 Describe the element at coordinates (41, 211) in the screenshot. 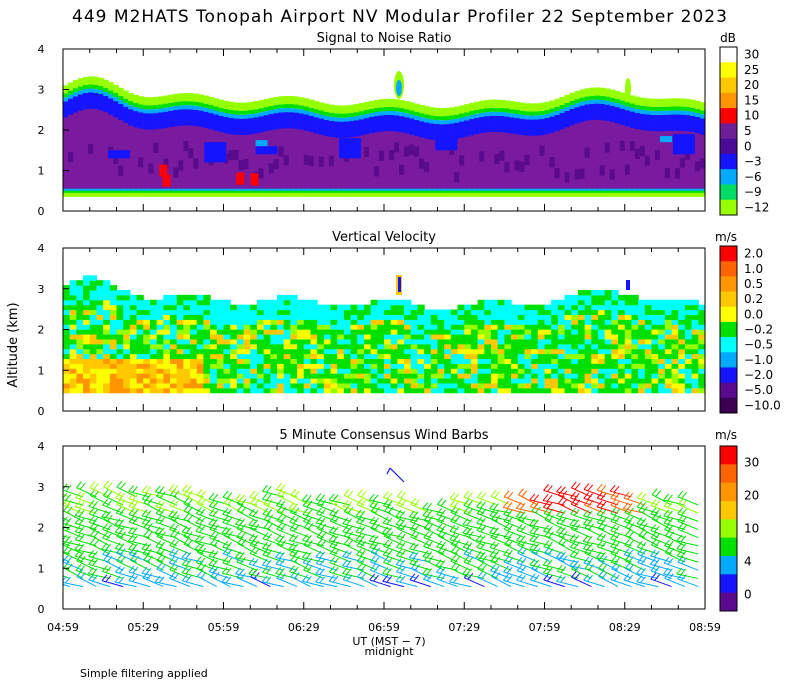

I see `y-tick-label: 0` at that location.